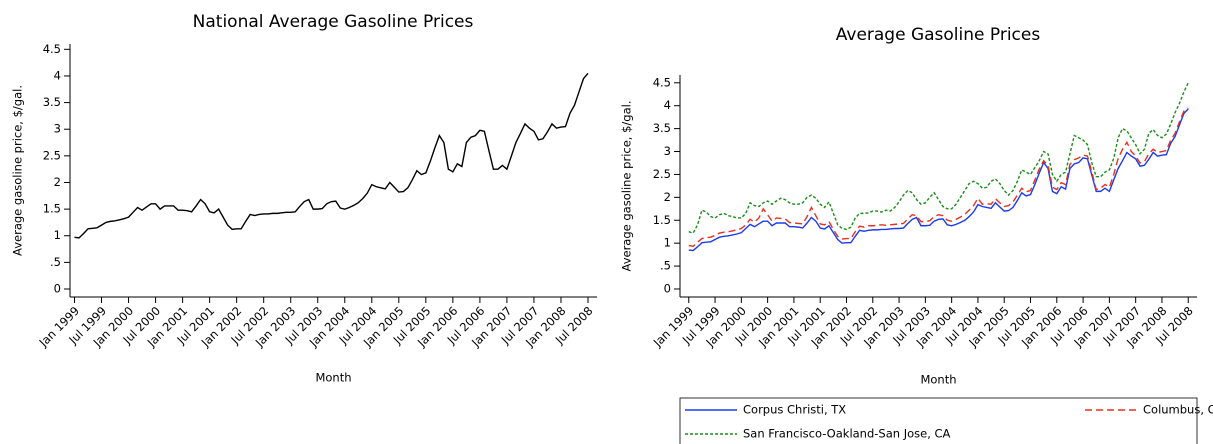 The image size is (1213, 444). Describe the element at coordinates (1178, 410) in the screenshot. I see `legend-label: Columbus, OH` at that location.